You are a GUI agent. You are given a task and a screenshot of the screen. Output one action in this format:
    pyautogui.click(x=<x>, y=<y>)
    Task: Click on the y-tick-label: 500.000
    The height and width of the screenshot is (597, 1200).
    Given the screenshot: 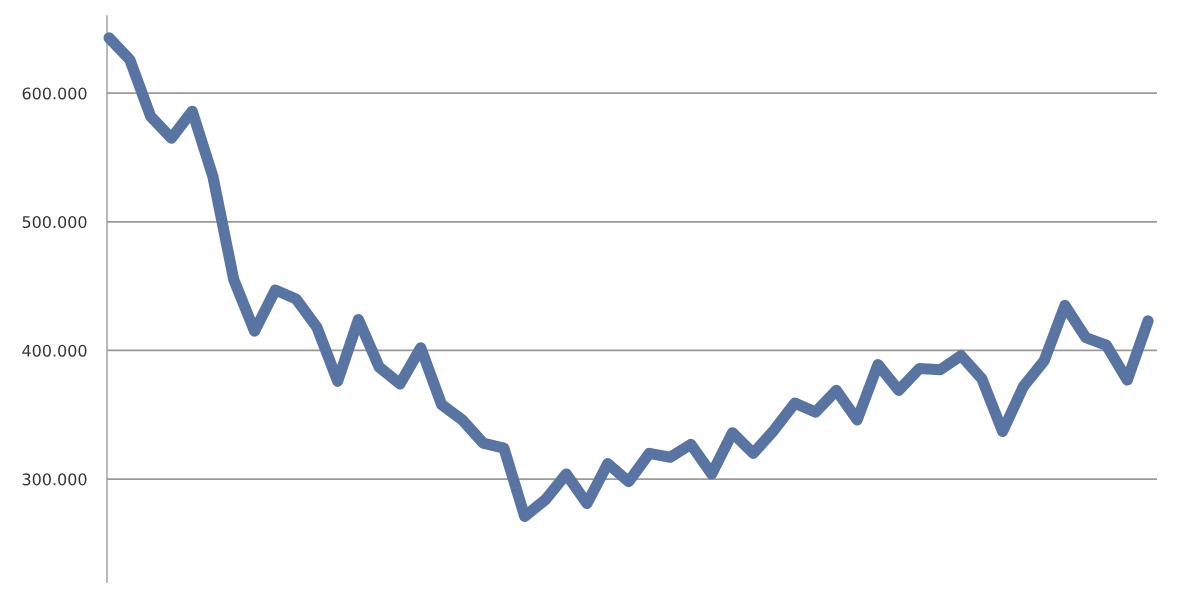 What is the action you would take?
    pyautogui.click(x=54, y=222)
    